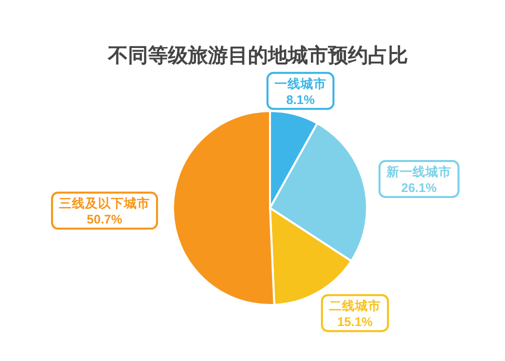 Image resolution: width=505 pixels, height=361 pixels. What do you see at coordinates (104, 219) in the screenshot?
I see `data-label: 50.7%` at bounding box center [104, 219].